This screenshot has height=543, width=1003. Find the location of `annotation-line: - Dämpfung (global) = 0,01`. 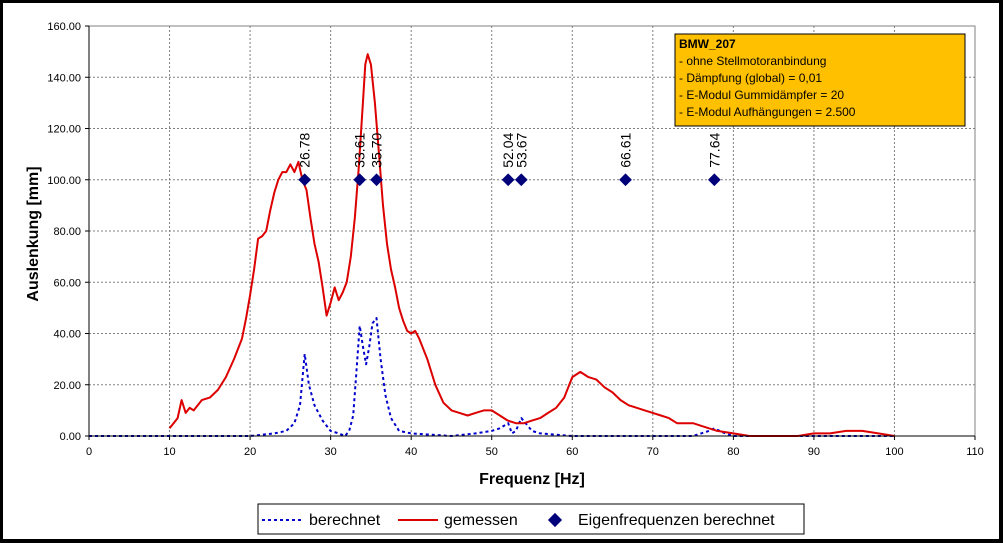

annotation-line: - Dämpfung (global) = 0,01 is located at coordinates (750, 78).